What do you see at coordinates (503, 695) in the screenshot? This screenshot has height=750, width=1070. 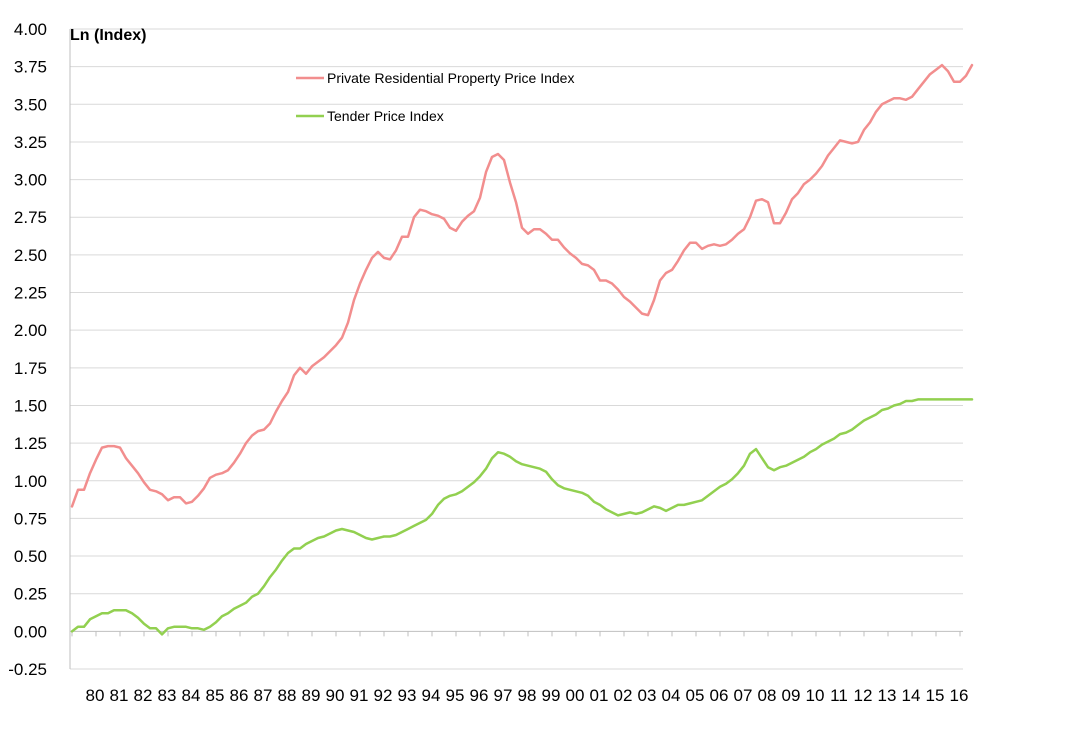 I see `x-tick-label: 97` at bounding box center [503, 695].